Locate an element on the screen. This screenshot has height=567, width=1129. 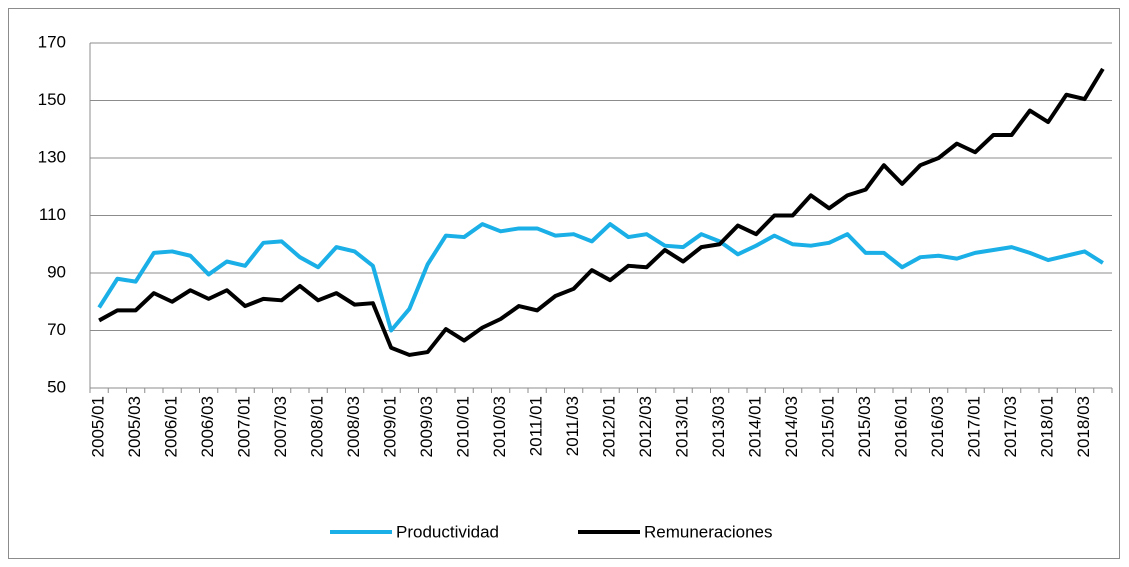
x-tick-label: 2018/01 is located at coordinates (1047, 426).